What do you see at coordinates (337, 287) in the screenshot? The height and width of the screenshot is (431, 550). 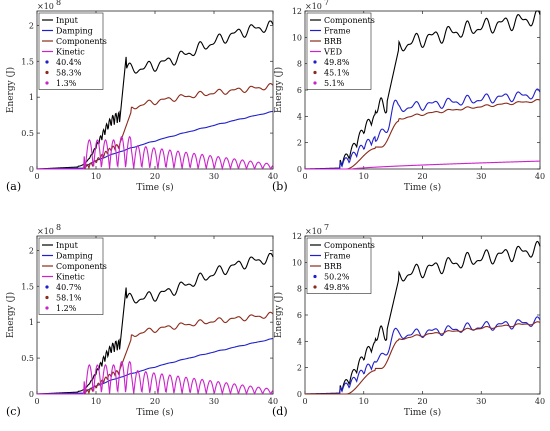 I see `legend-percentage: 49.8%` at bounding box center [337, 287].